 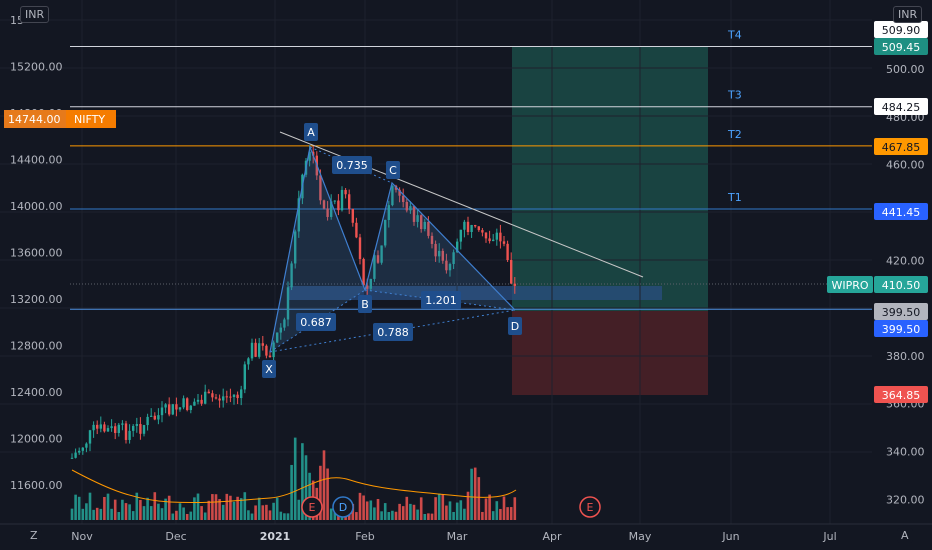 What do you see at coordinates (908, 14) in the screenshot?
I see `right-currency-label: INR` at bounding box center [908, 14].